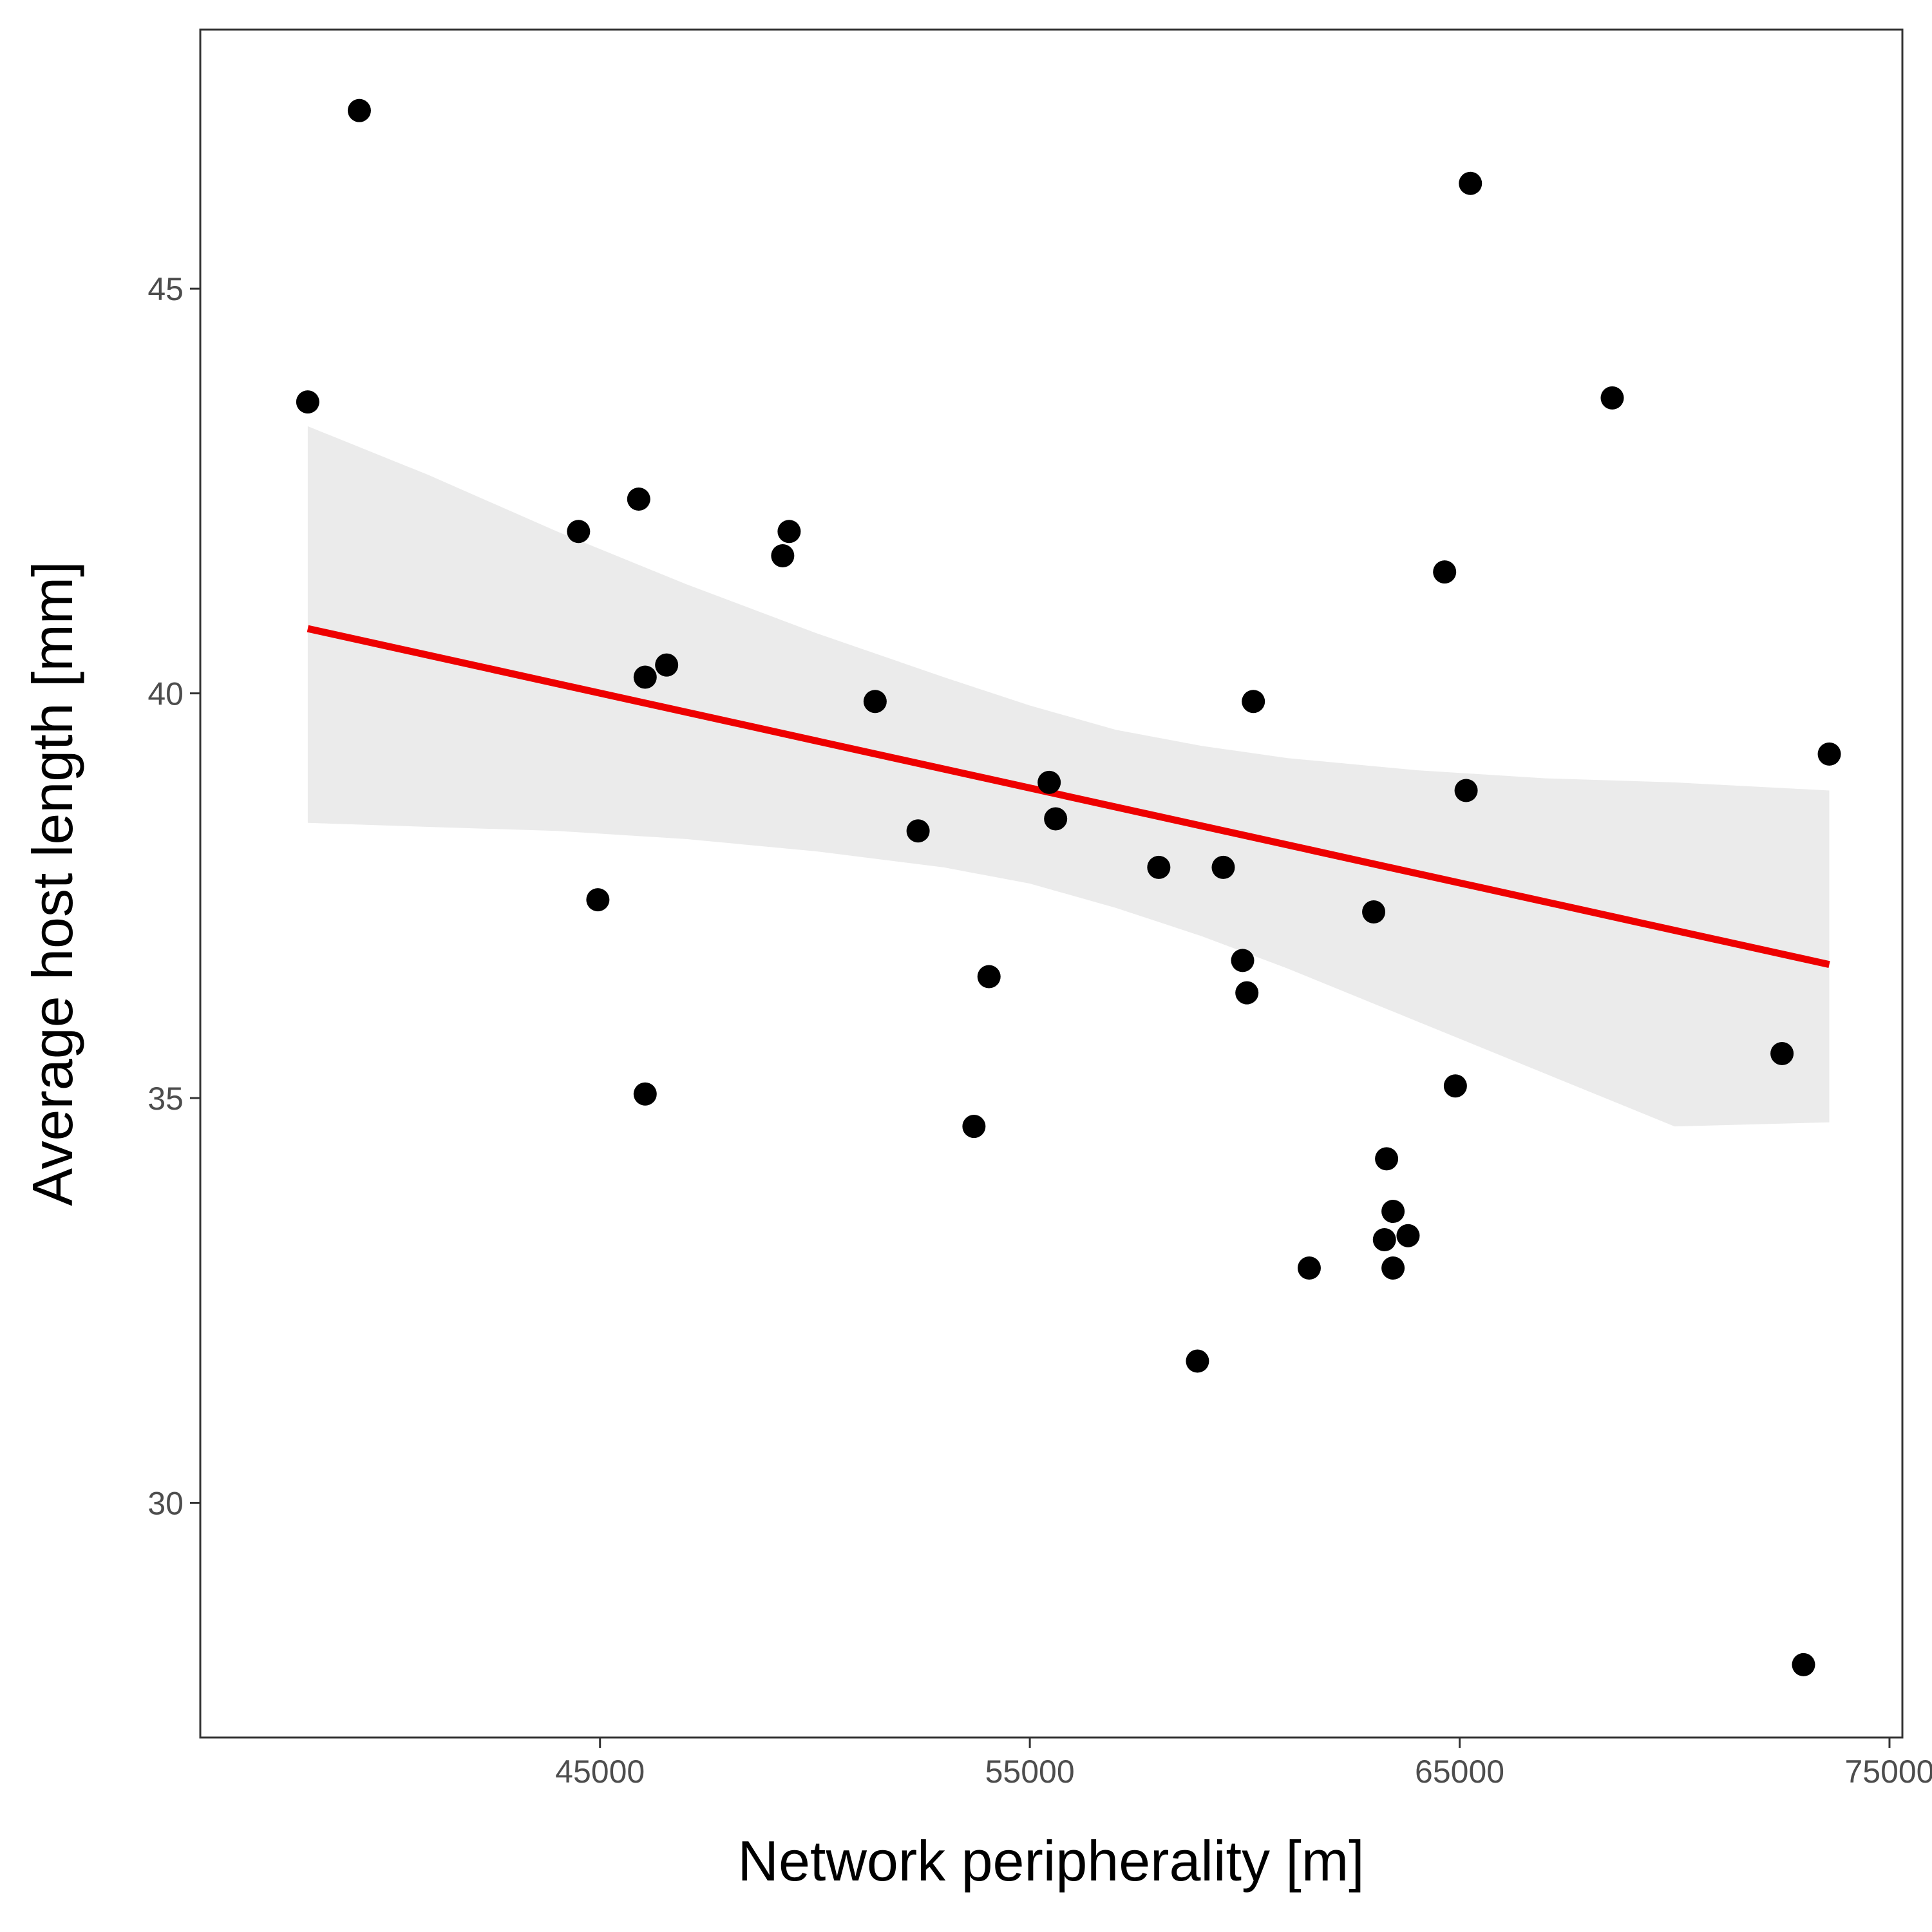 The width and height of the screenshot is (1932, 1932). What do you see at coordinates (166, 694) in the screenshot?
I see `y-tick-label: 40` at bounding box center [166, 694].